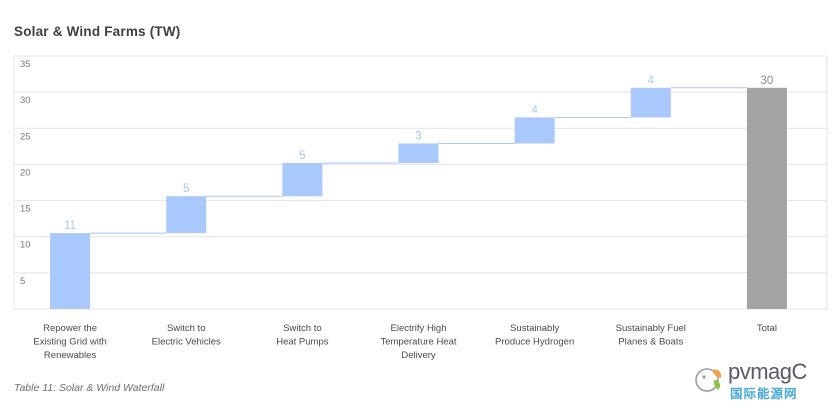  Describe the element at coordinates (767, 328) in the screenshot. I see `x-tick-label: Total` at that location.